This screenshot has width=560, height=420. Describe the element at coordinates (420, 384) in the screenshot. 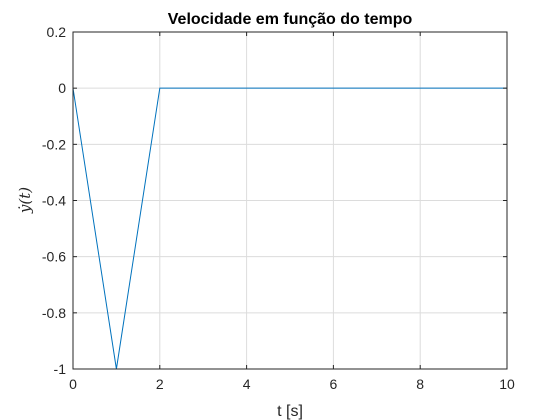

I see `x-tick-label: 8` at that location.